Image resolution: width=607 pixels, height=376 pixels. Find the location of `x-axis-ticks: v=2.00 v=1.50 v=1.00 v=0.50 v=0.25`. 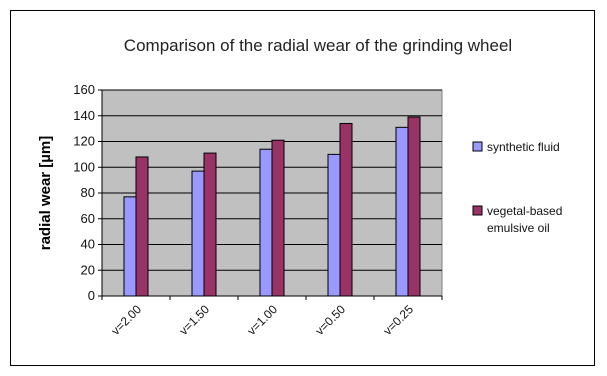

x-axis-ticks: v=2.00 v=1.50 v=1.00 v=0.50 v=0.25 is located at coordinates (272, 317).